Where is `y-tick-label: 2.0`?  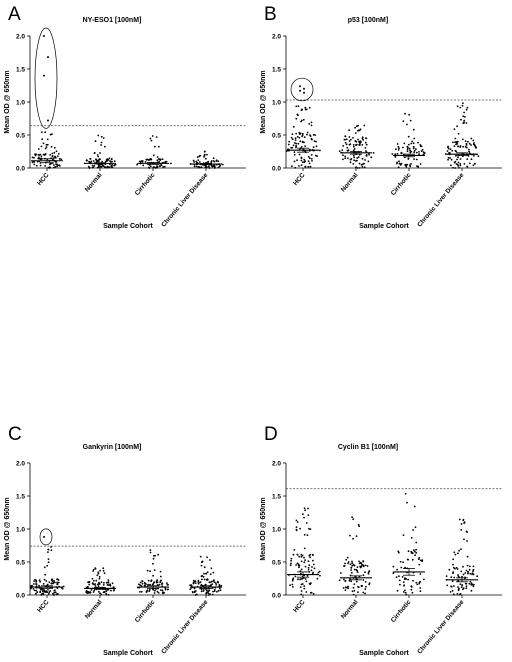
y-tick-label: 2.0 is located at coordinates (20, 37).